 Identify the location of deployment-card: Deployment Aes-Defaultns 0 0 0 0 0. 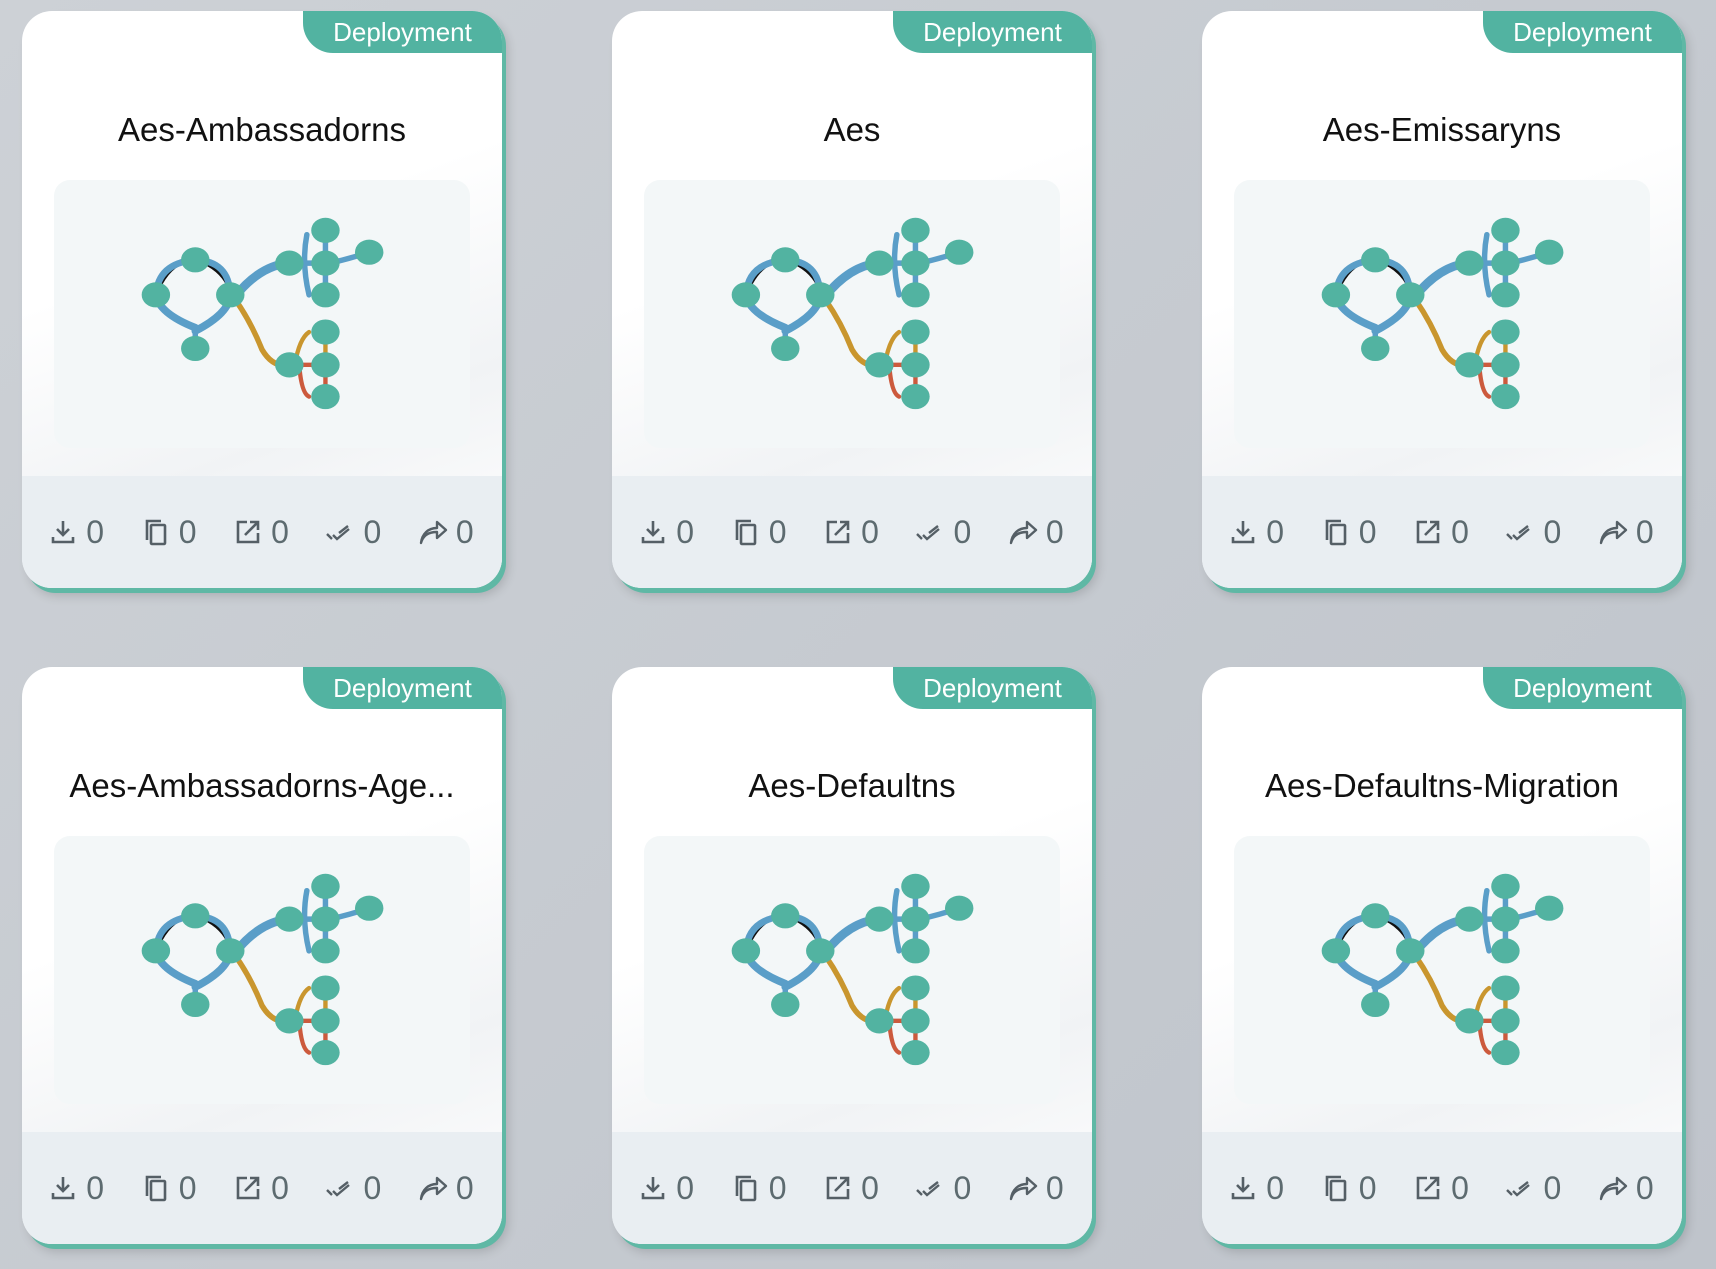
(852, 955).